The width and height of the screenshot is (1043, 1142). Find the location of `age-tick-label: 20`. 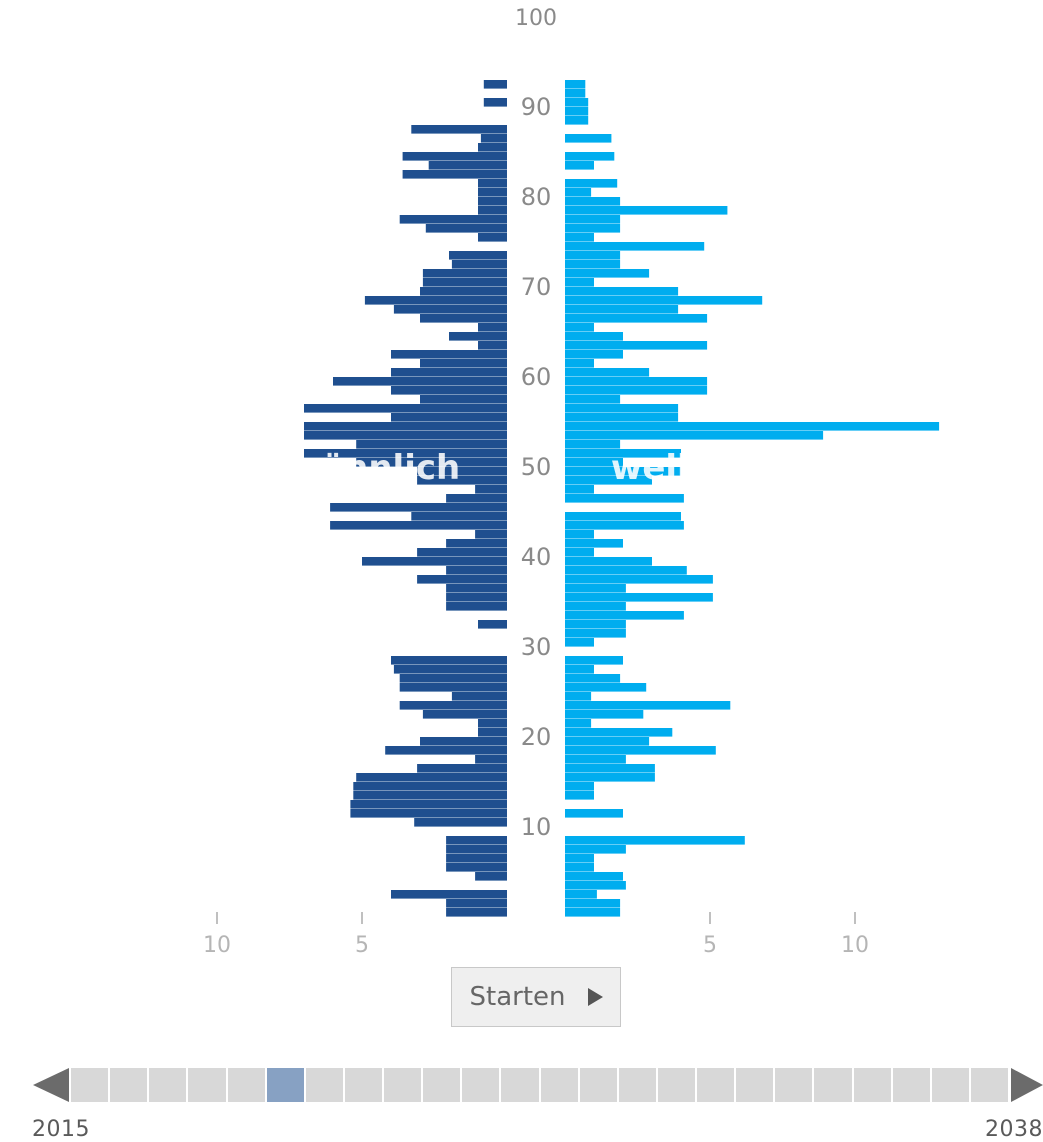

age-tick-label: 20 is located at coordinates (536, 737).